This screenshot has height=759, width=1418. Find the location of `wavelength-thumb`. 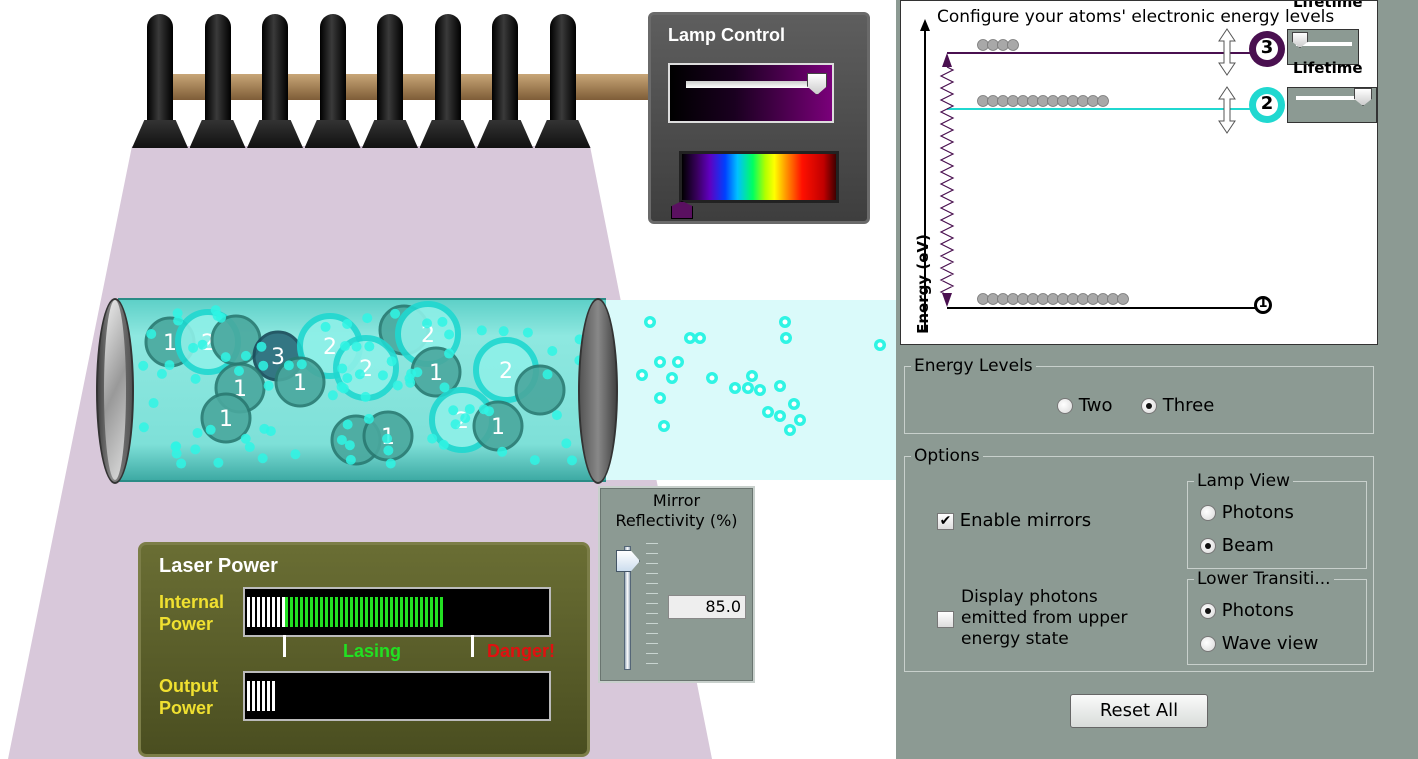

wavelength-thumb is located at coordinates (682, 210).